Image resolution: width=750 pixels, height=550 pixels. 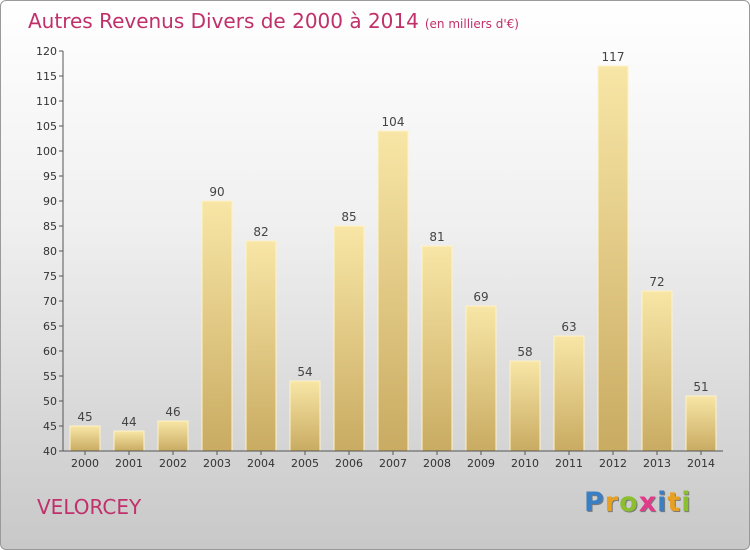 I want to click on logo-letter: t, so click(x=674, y=502).